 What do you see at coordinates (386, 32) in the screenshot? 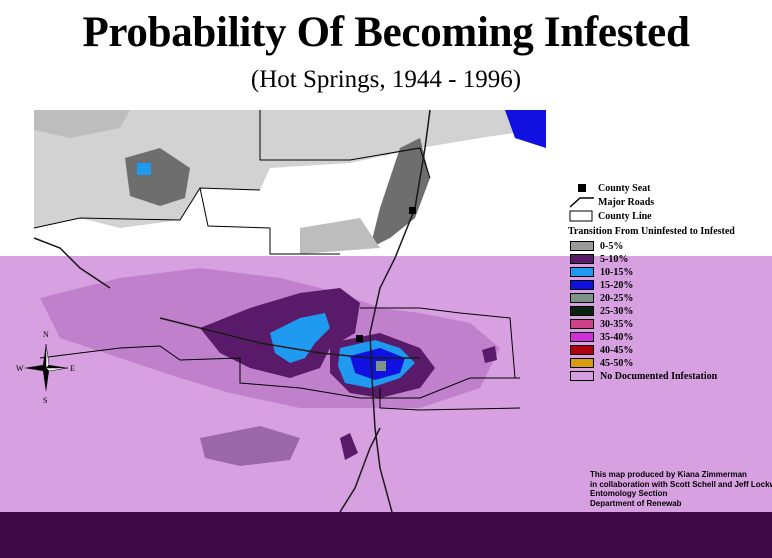
I see `map-title: Probability Of Becoming Infested` at bounding box center [386, 32].